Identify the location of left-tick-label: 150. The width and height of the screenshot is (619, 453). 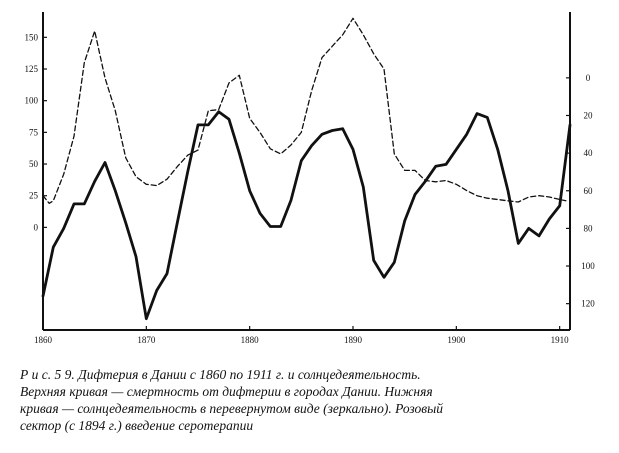
(32, 37).